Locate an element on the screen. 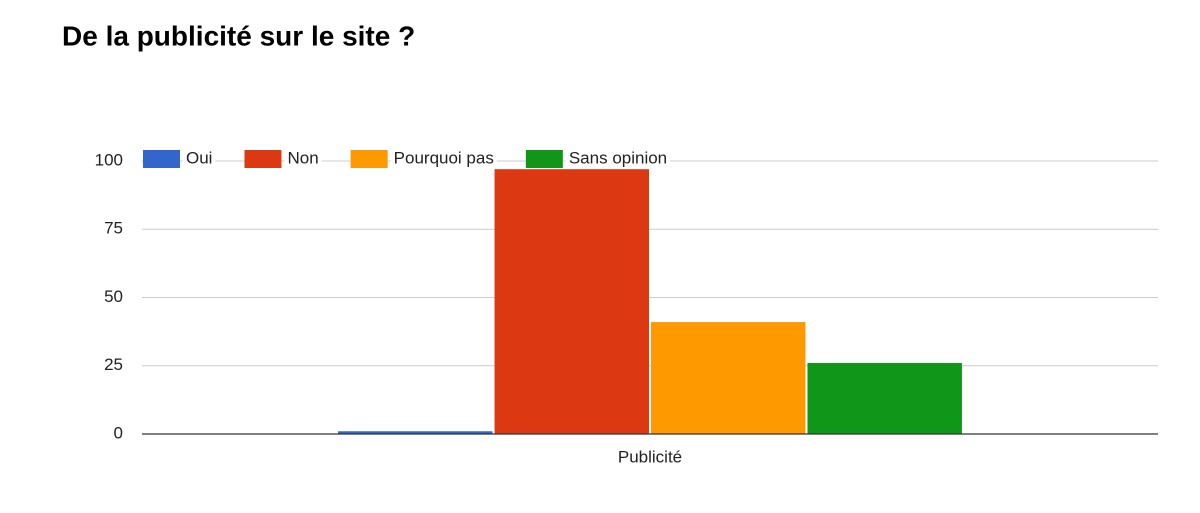 The image size is (1200, 513). legend-label: Oui is located at coordinates (199, 157).